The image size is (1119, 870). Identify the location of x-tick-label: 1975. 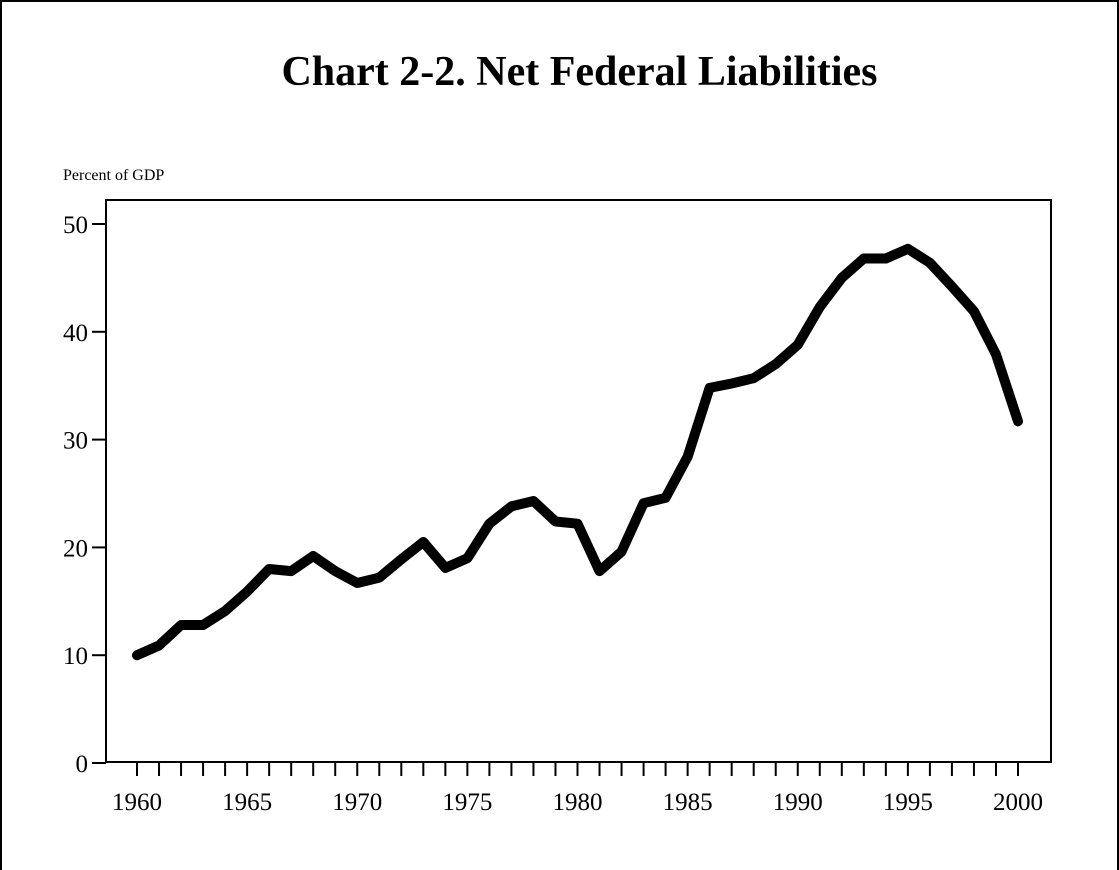
(467, 802).